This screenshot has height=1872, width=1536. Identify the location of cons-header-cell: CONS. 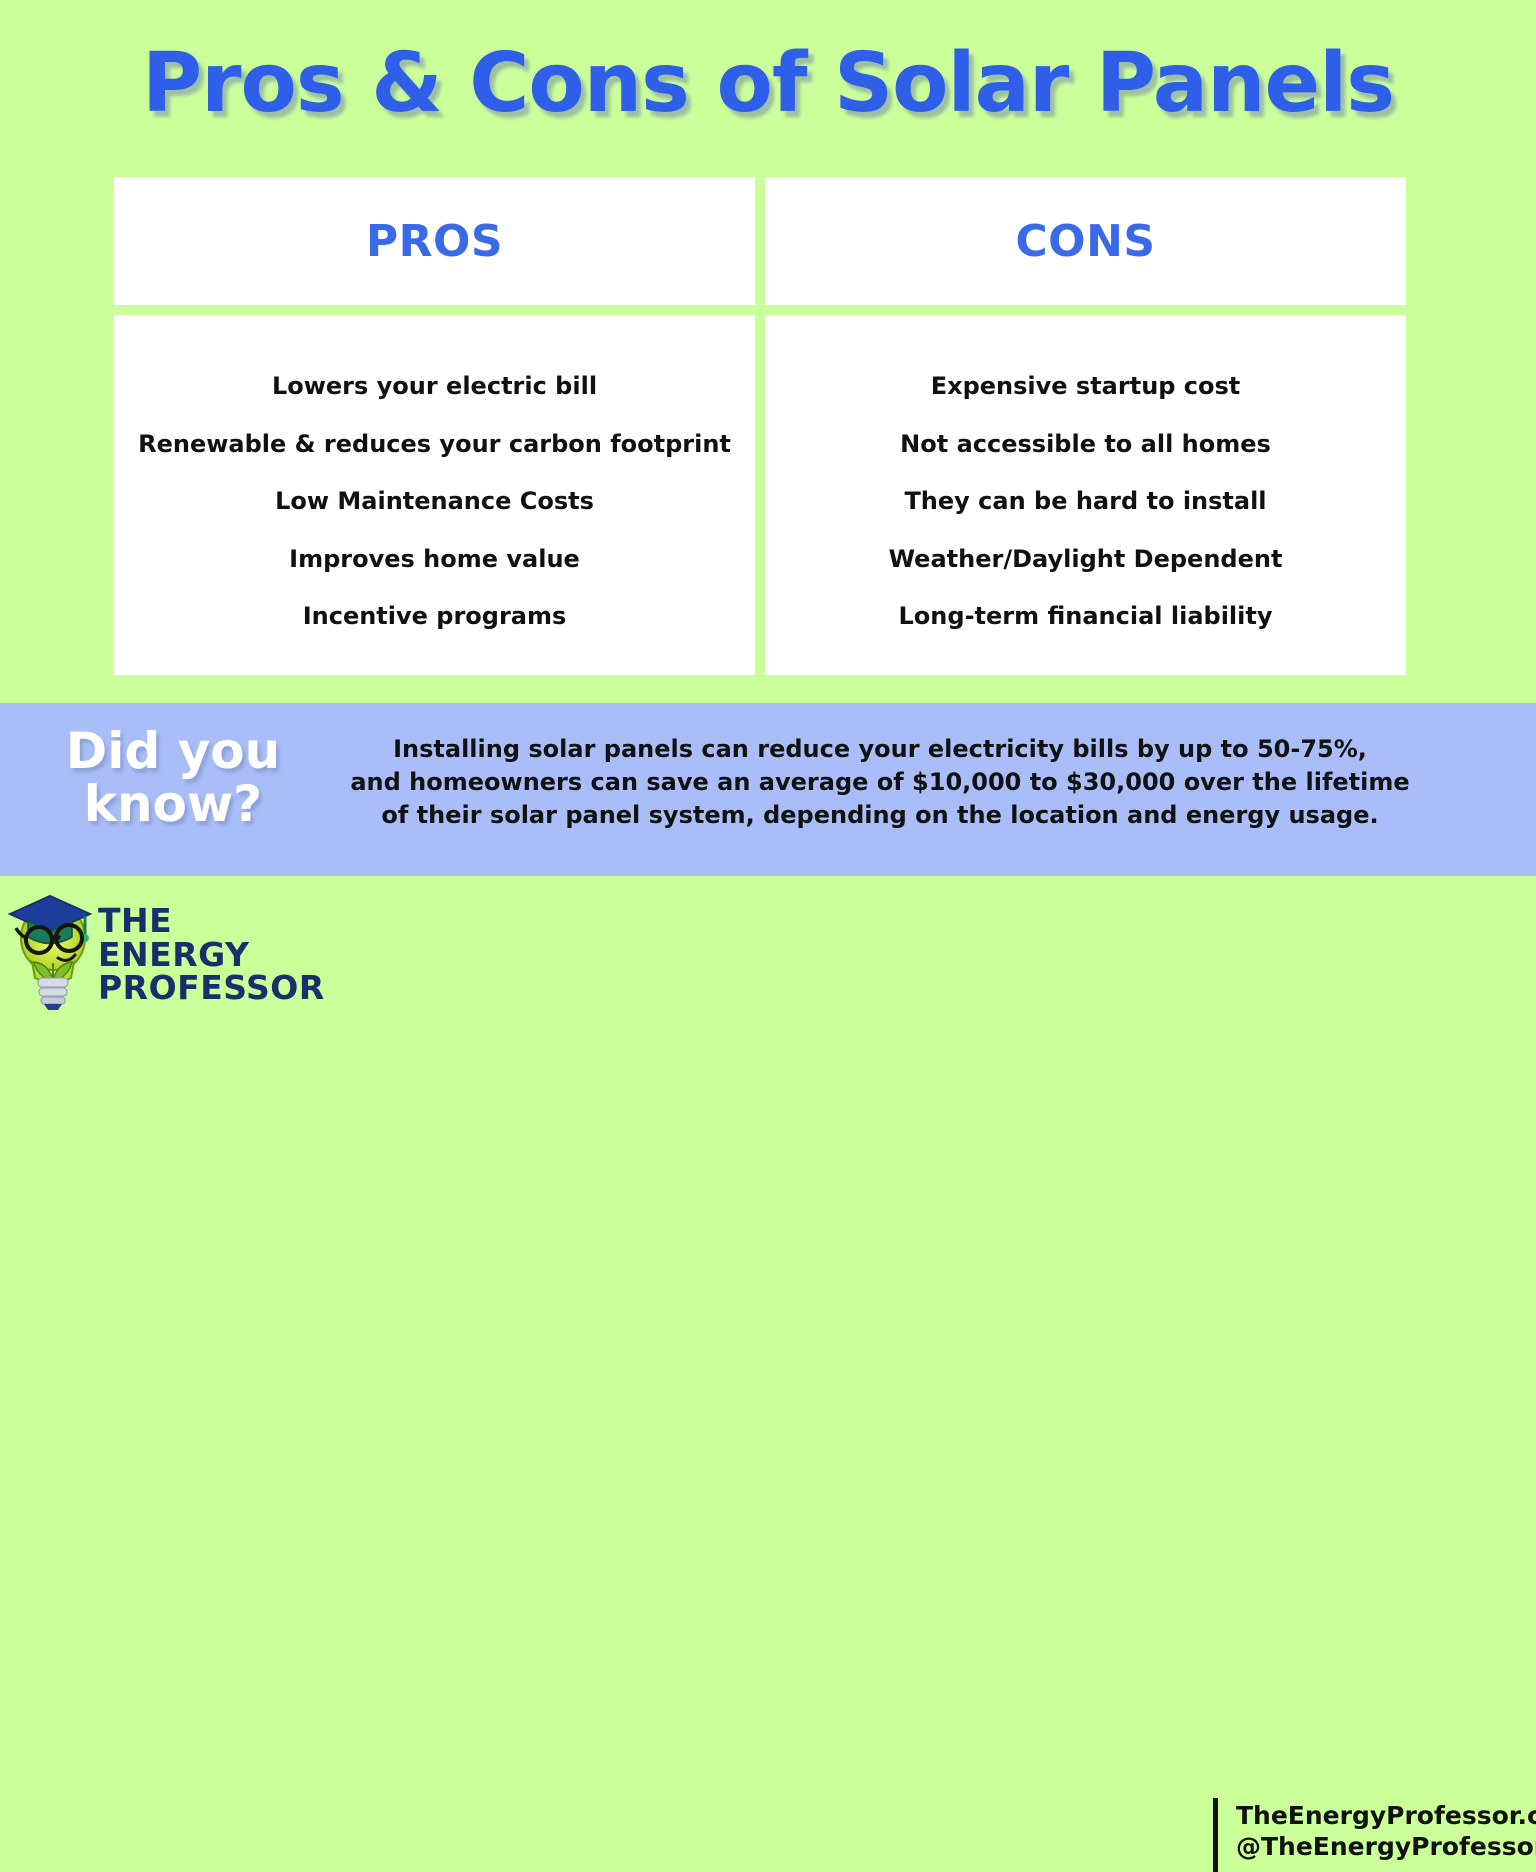
(1085, 241).